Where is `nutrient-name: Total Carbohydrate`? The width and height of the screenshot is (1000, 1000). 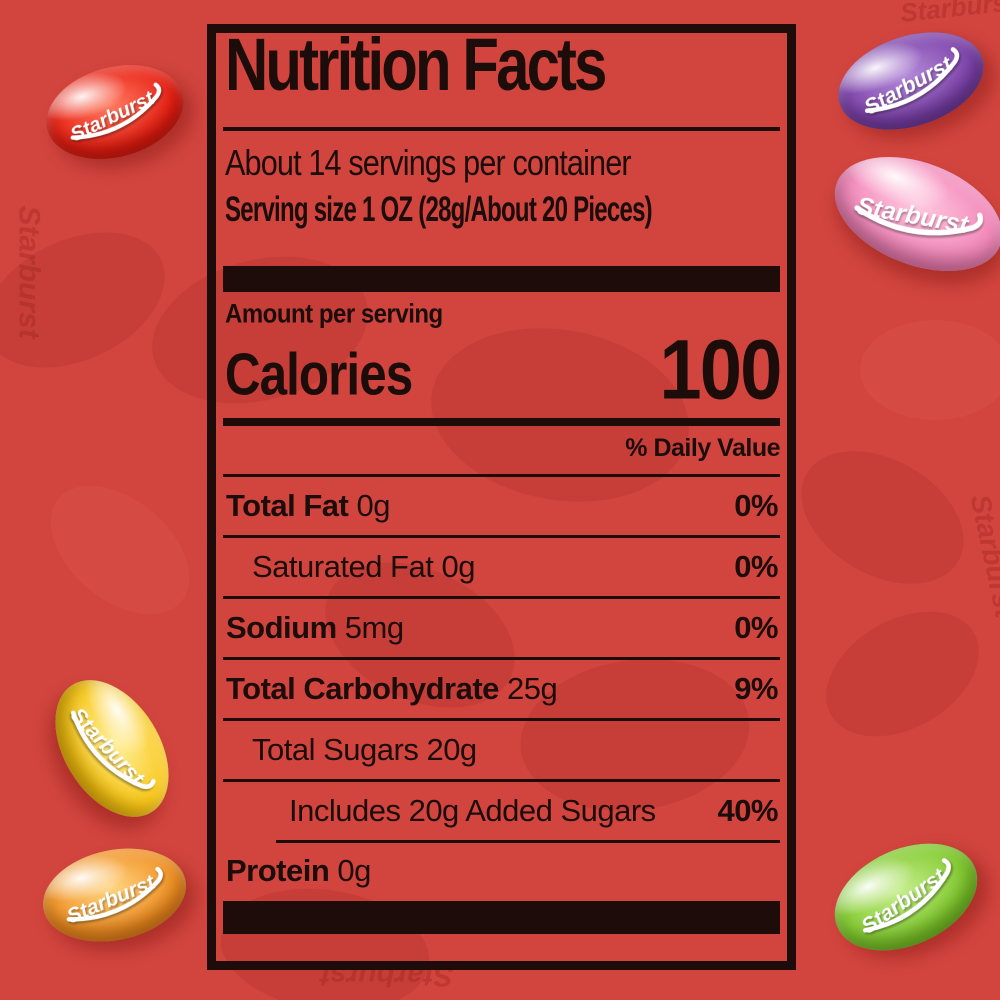
nutrient-name: Total Carbohydrate is located at coordinates (362, 688).